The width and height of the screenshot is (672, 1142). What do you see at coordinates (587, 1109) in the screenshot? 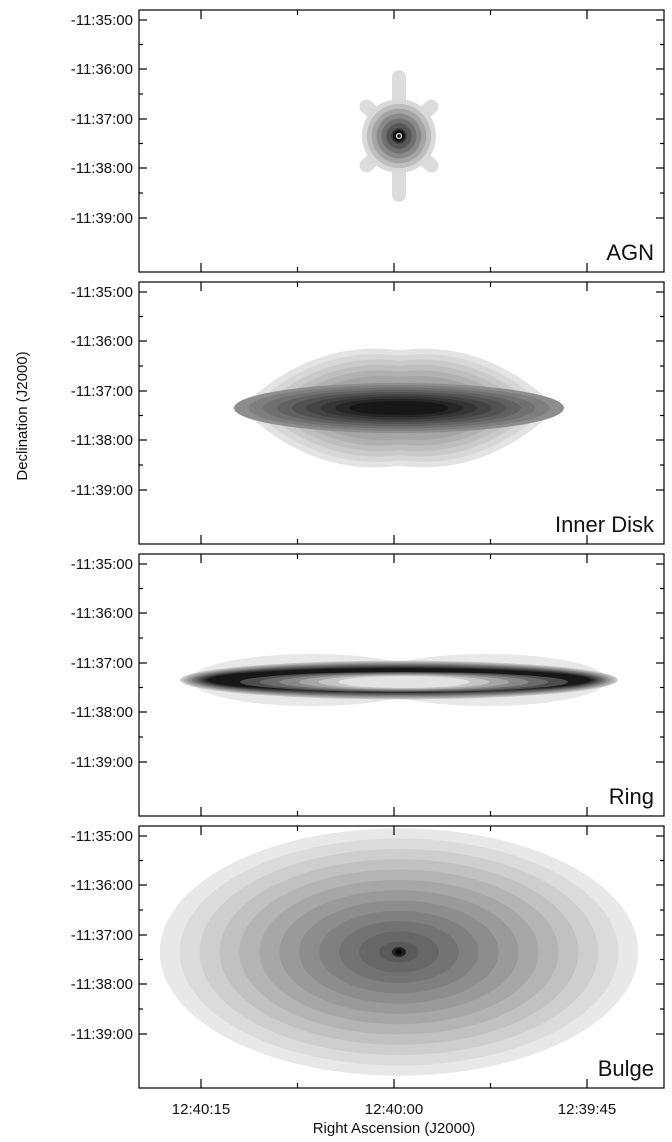
I see `x-tick-label: 12:39:45` at bounding box center [587, 1109].